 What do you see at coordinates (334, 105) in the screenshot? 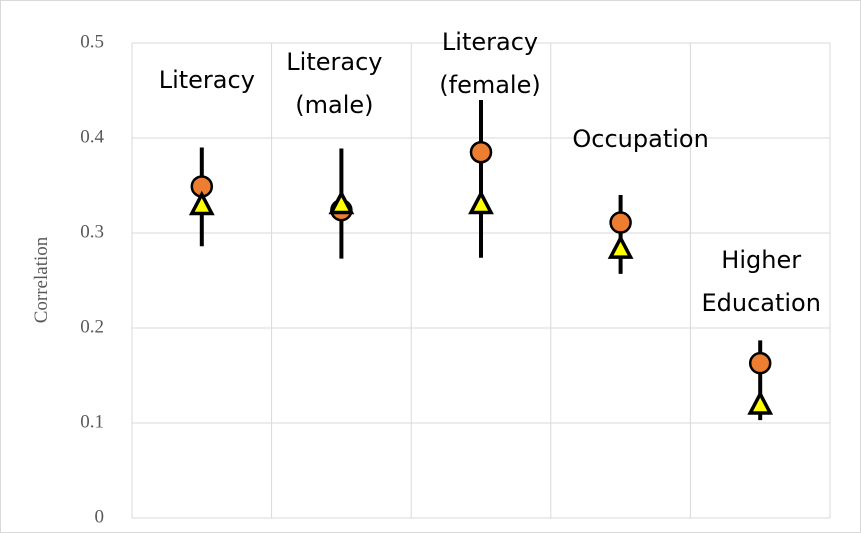
I see `category-annotation: (male)` at bounding box center [334, 105].